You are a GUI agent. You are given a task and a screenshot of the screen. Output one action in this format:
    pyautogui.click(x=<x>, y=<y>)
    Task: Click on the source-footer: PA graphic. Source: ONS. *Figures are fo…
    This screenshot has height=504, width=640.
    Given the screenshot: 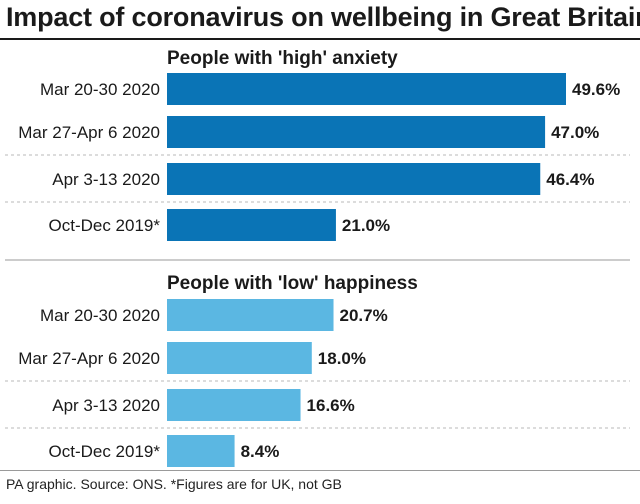 What is the action you would take?
    pyautogui.click(x=174, y=484)
    